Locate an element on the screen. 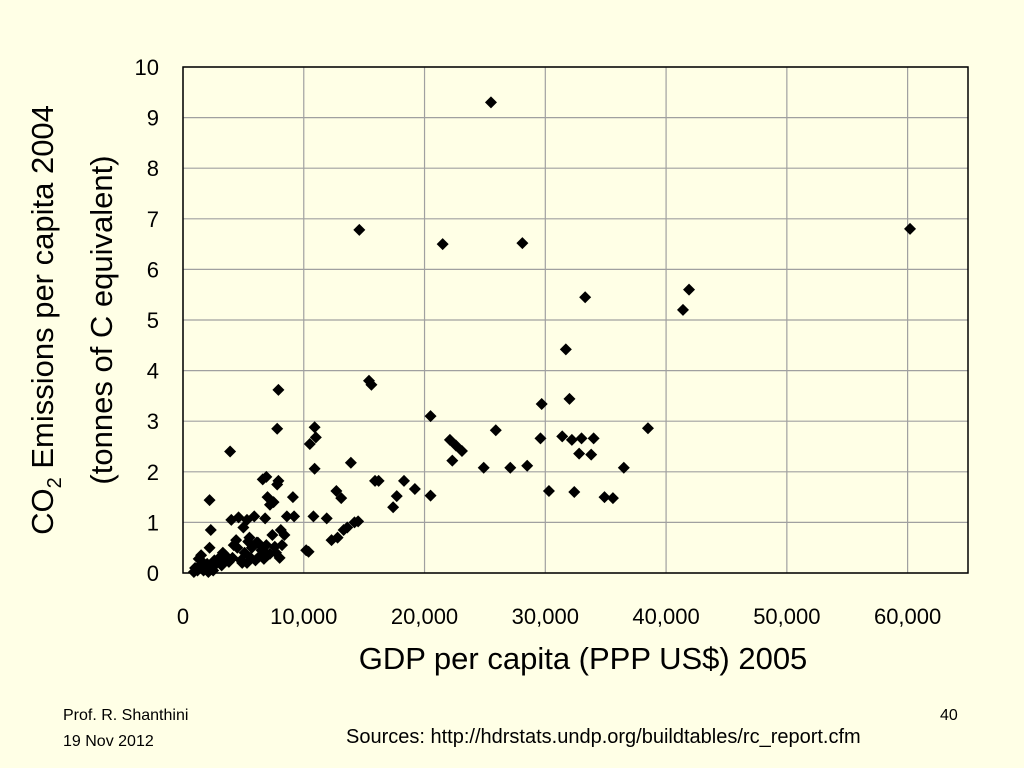 The image size is (1024, 768). y-axis-title-co: CO is located at coordinates (42, 511).